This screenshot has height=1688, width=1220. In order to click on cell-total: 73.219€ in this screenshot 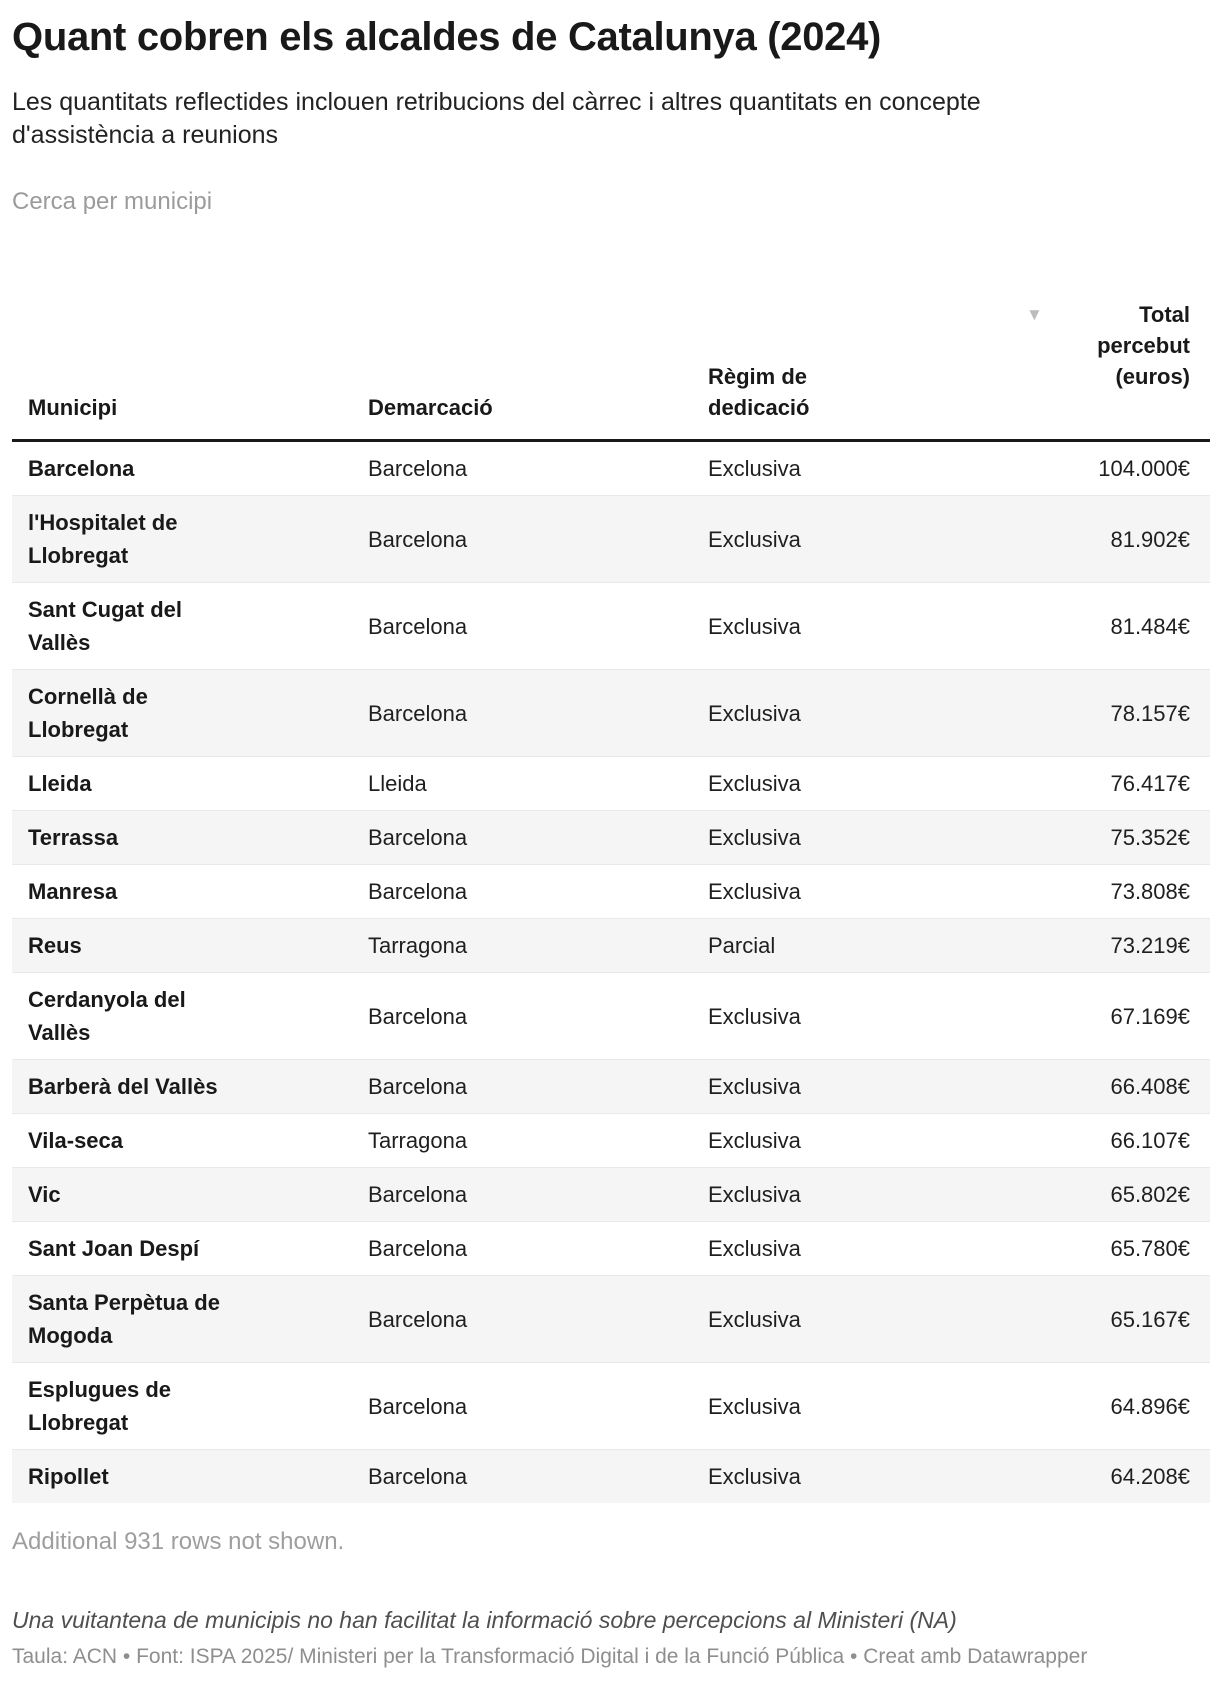, I will do `click(1150, 945)`.